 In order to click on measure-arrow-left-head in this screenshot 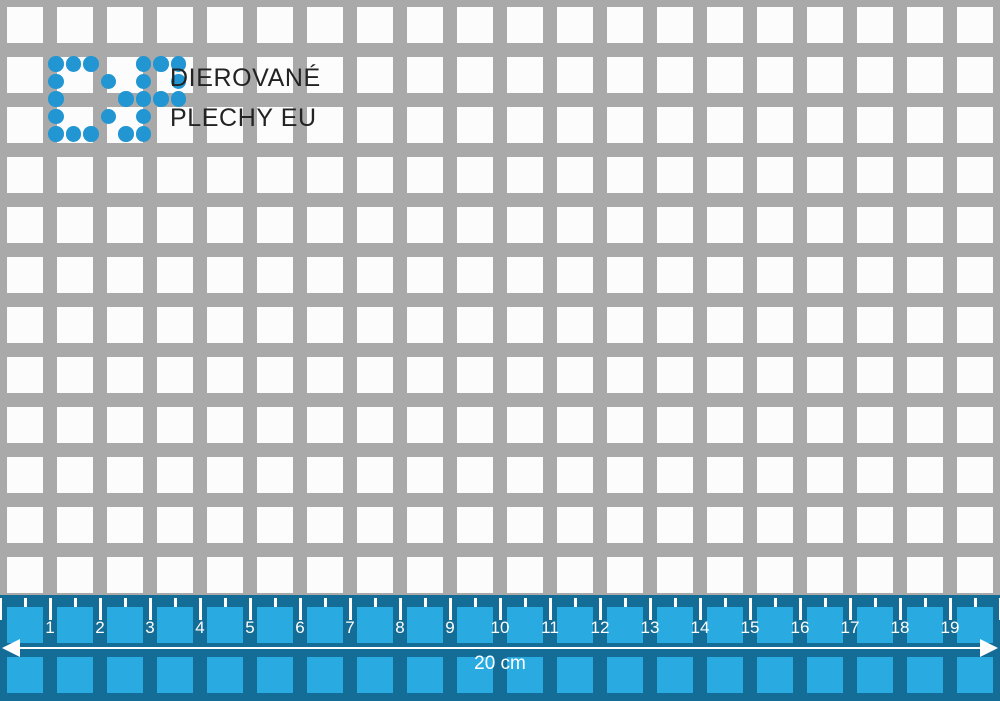, I will do `click(11, 648)`.